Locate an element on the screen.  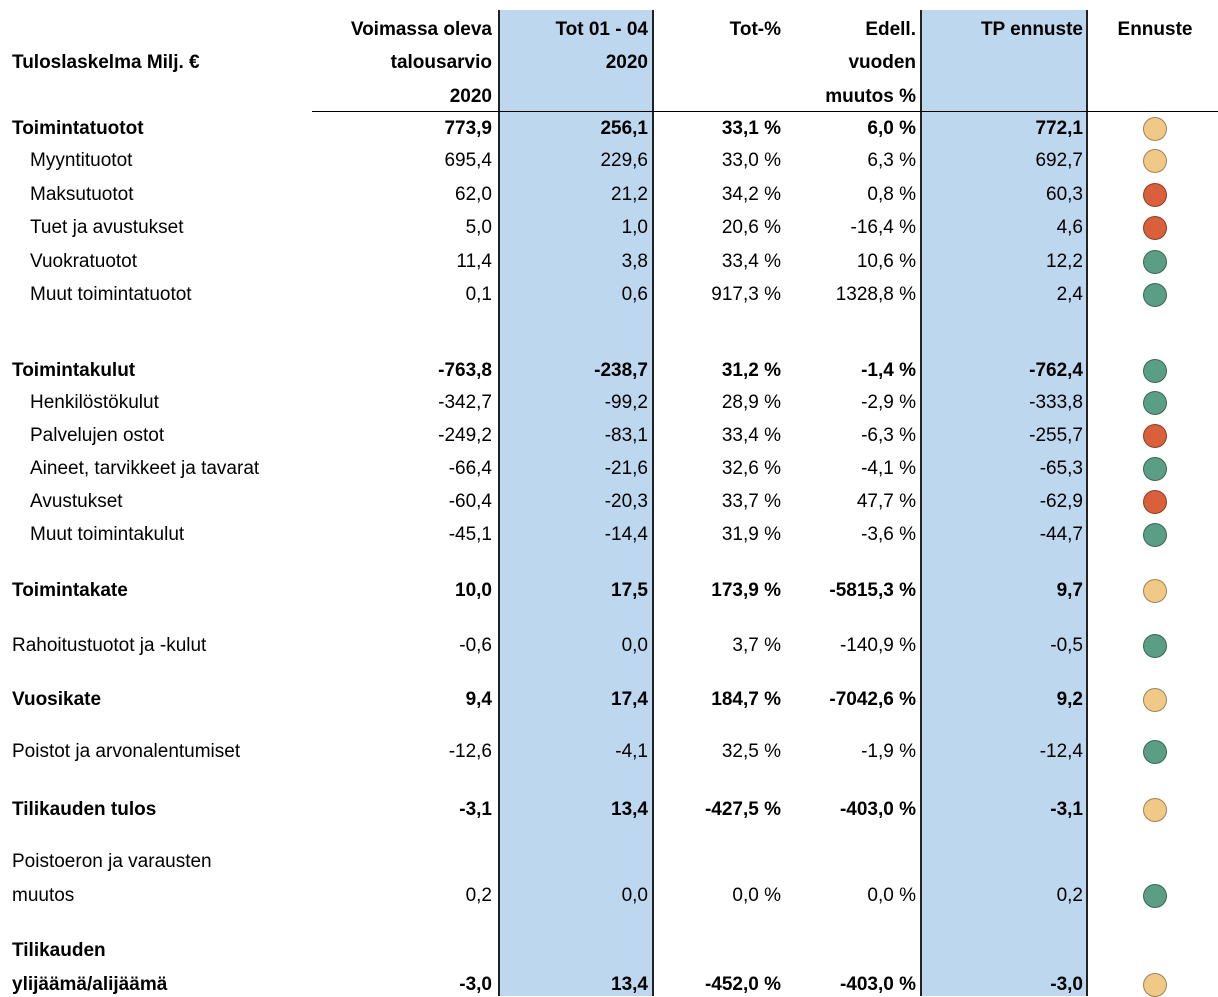
cell-value: -249,2 is located at coordinates (465, 435).